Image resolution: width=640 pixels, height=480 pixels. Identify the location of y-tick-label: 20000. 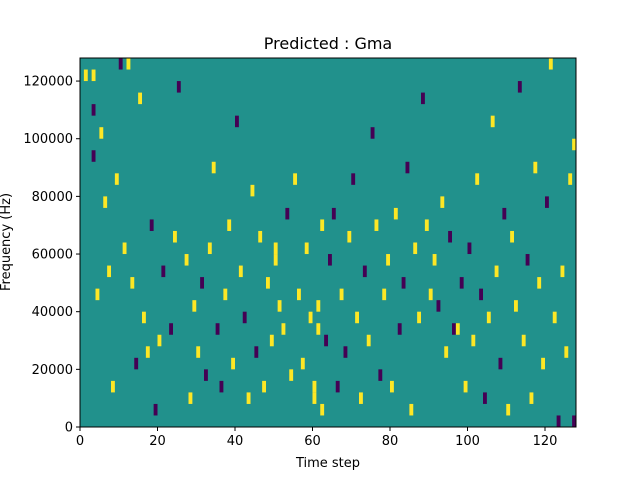
(52, 370).